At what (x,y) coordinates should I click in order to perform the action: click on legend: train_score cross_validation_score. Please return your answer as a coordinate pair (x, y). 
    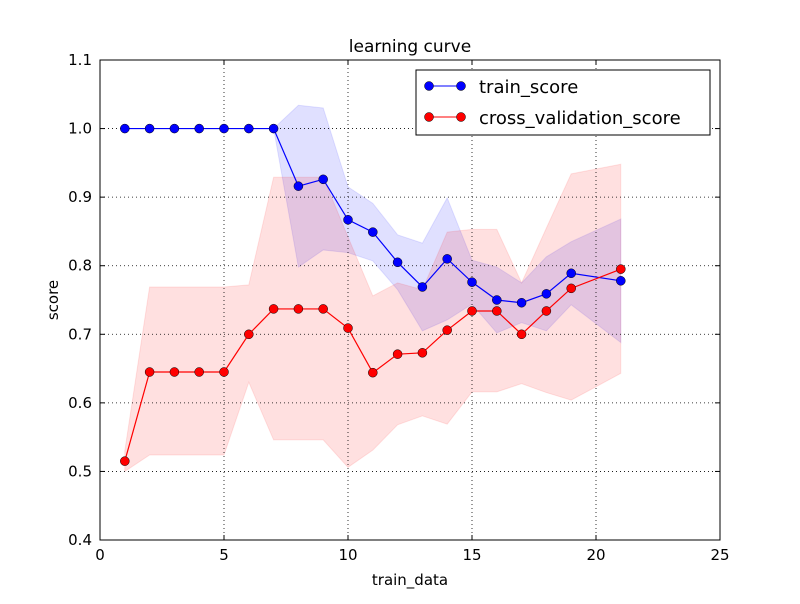
    Looking at the image, I should click on (563, 102).